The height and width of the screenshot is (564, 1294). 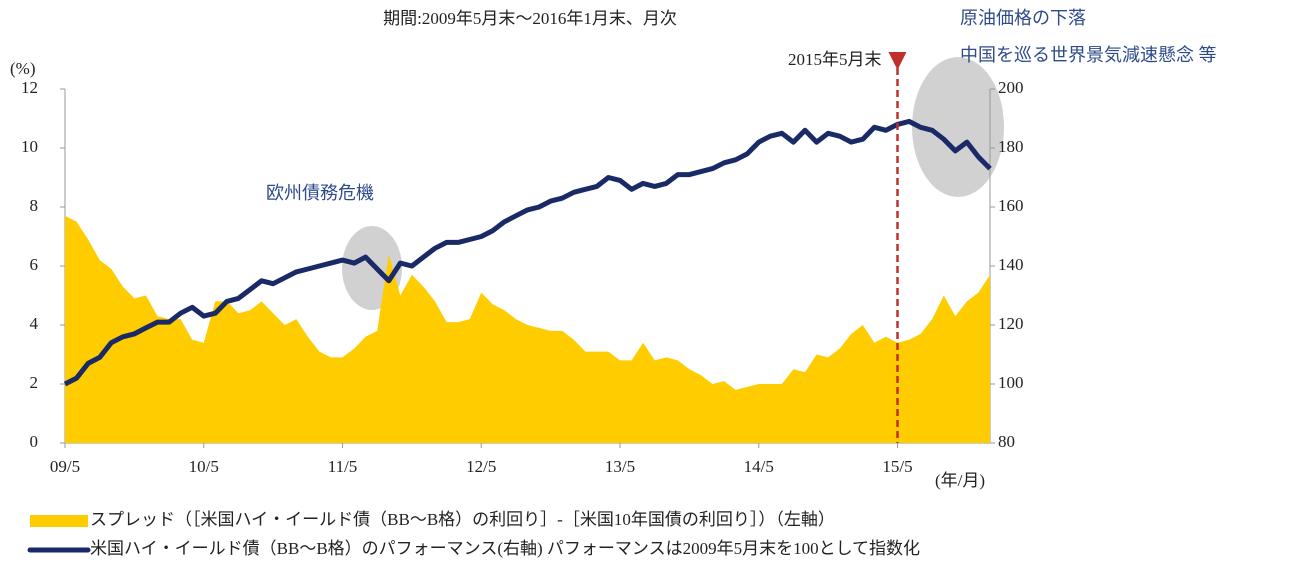 I want to click on chart-title: 期間:2009年5月末～2016年1月末、月次, so click(x=530, y=18).